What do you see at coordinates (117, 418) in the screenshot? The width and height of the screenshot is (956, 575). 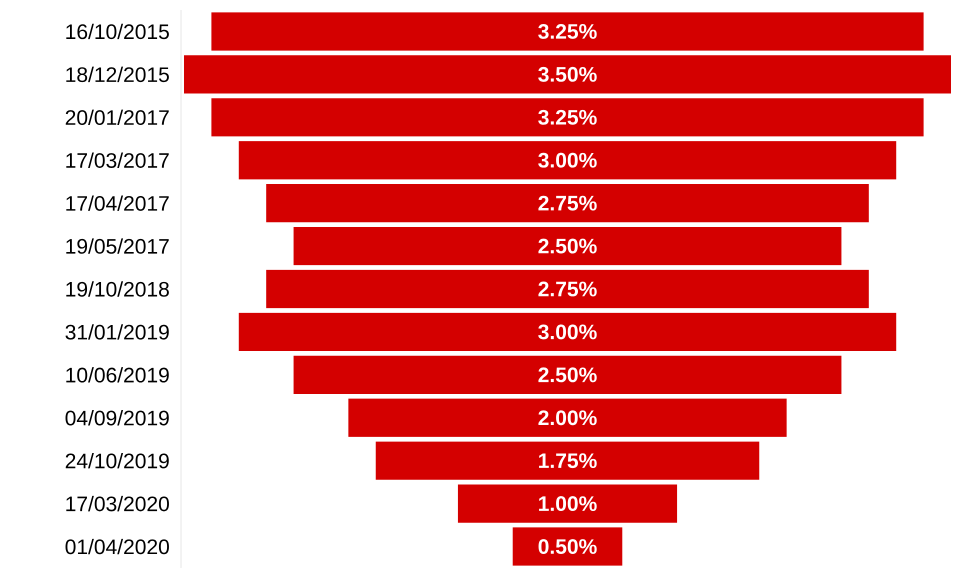 I see `category-label: 04/09/2019` at bounding box center [117, 418].